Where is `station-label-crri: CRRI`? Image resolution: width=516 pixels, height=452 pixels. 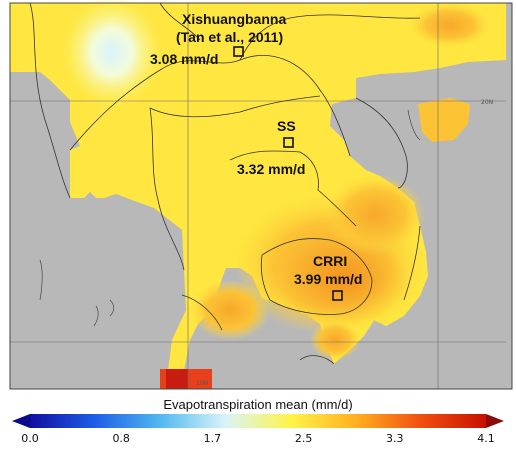 station-label-crri: CRRI is located at coordinates (330, 261).